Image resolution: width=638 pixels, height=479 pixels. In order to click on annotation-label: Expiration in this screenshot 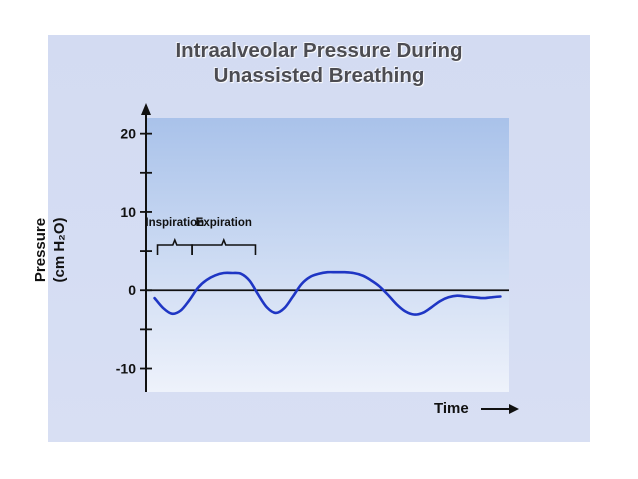, I will do `click(224, 223)`.